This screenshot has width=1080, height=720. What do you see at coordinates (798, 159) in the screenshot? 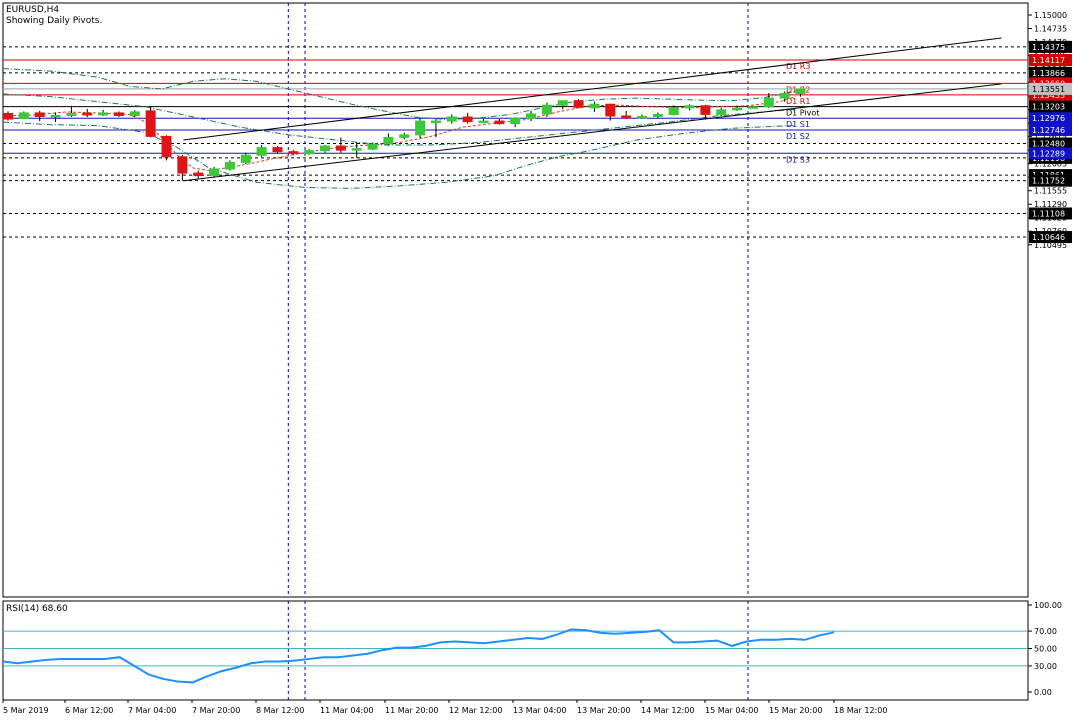
I see `pivot-level-label: D1 S3` at bounding box center [798, 159].